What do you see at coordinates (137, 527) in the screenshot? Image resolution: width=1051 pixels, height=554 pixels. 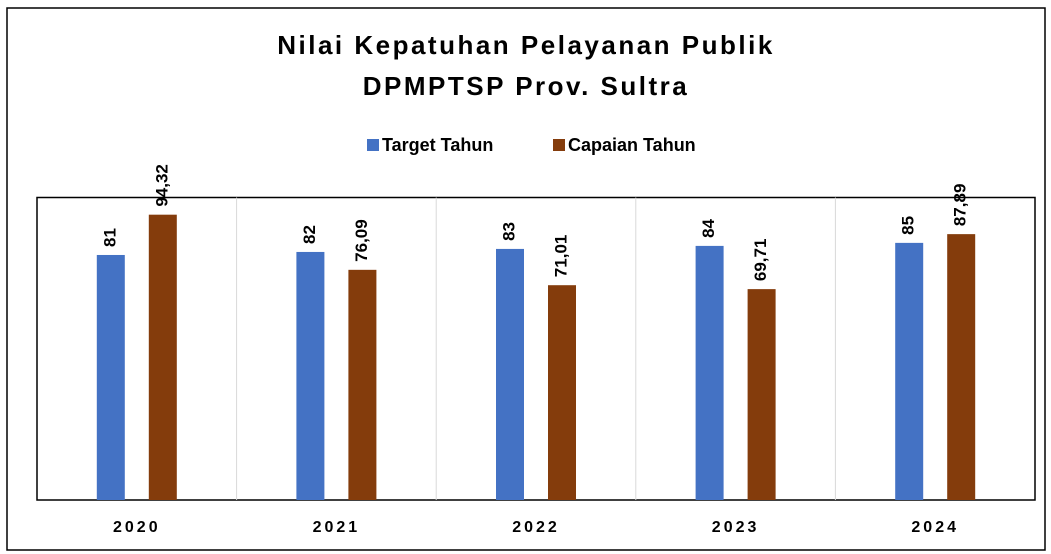 I see `x-tick-label: 2020` at bounding box center [137, 527].